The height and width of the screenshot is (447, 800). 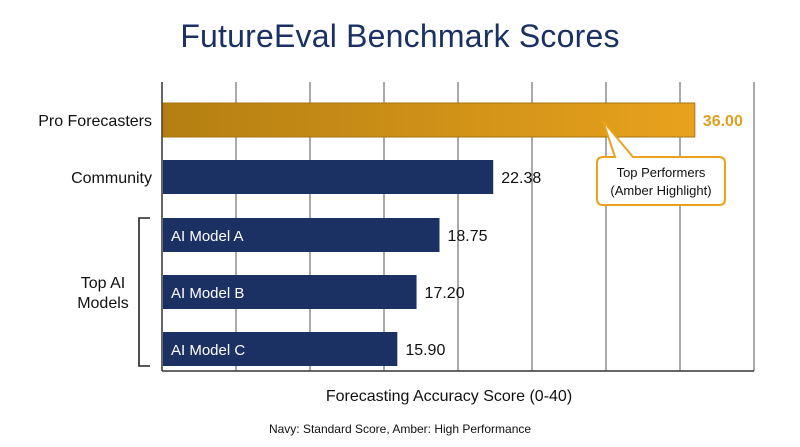 I want to click on bar-ai-model-b, so click(x=290, y=292).